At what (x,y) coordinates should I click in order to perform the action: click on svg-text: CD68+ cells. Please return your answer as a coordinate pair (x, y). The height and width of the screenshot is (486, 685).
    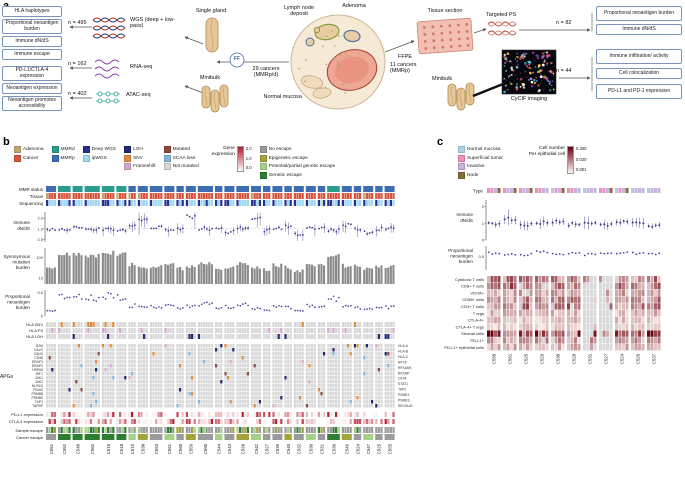
    Looking at the image, I should click on (473, 299).